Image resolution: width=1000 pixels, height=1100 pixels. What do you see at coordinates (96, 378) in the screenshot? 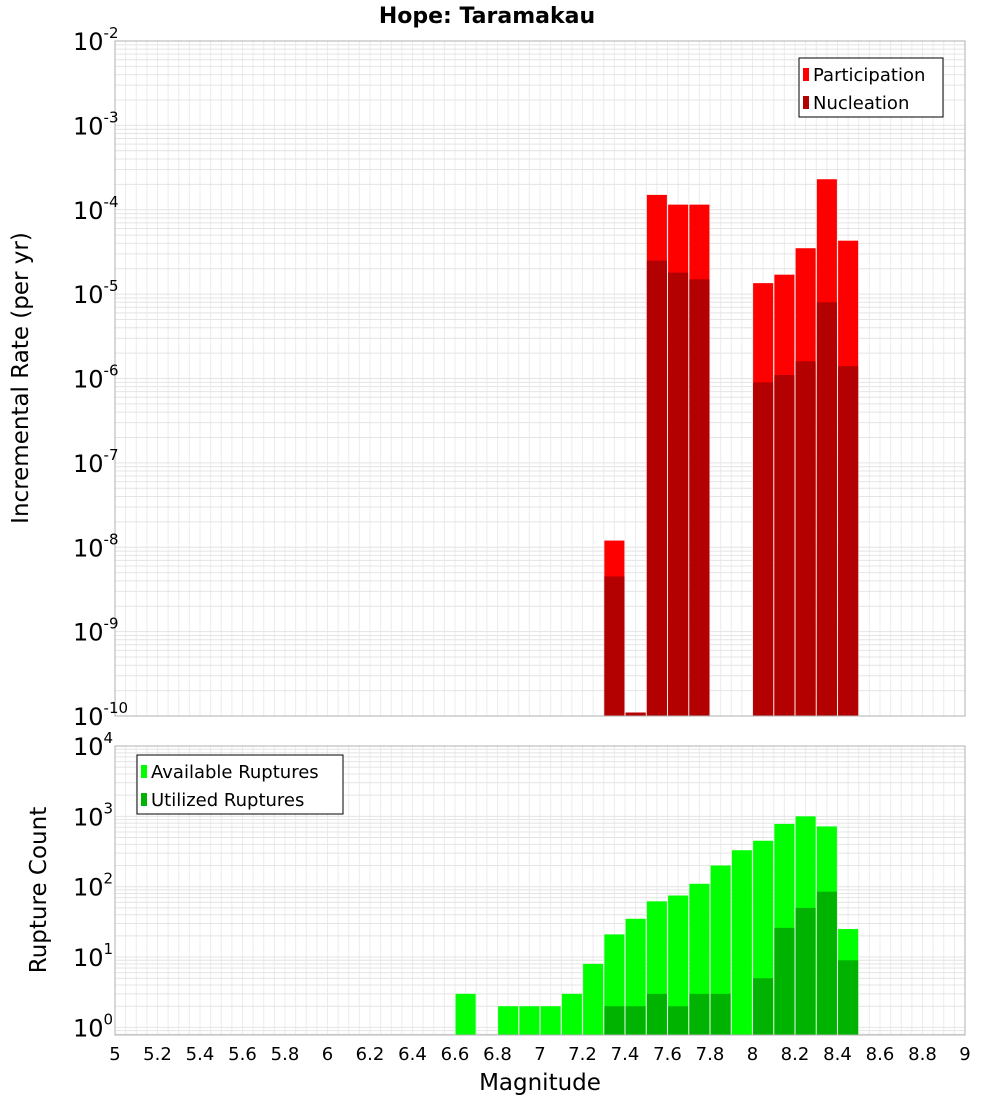
I see `y-tick-label: 10⁻⁶` at bounding box center [96, 378].